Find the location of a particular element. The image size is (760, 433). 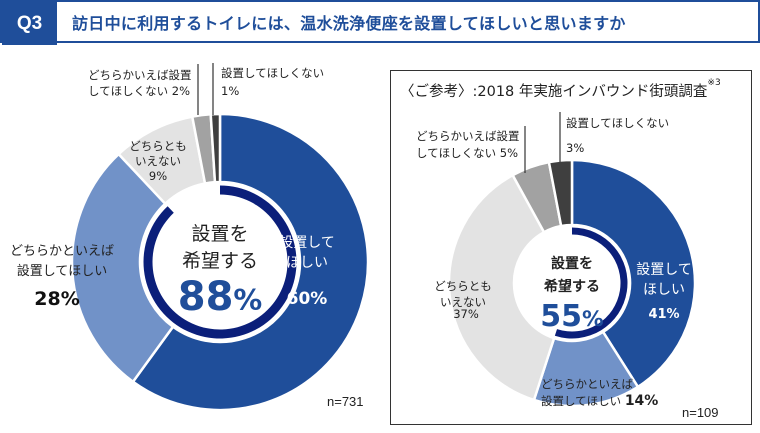

label-somewhat-not-main-line: どちらかいえば設置 is located at coordinates (140, 75).